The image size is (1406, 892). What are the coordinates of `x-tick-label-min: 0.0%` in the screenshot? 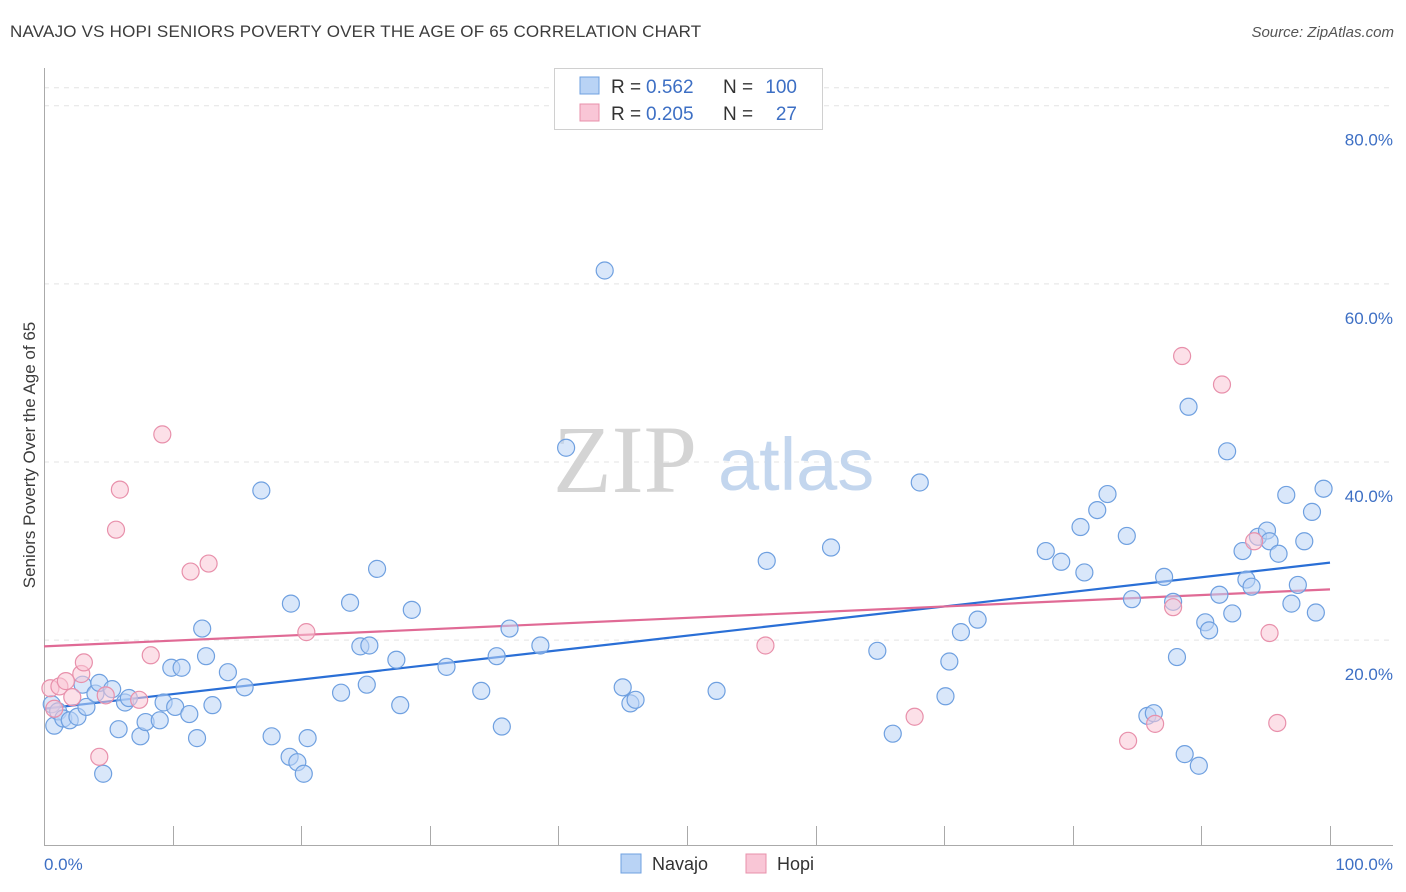 It's located at (63, 864).